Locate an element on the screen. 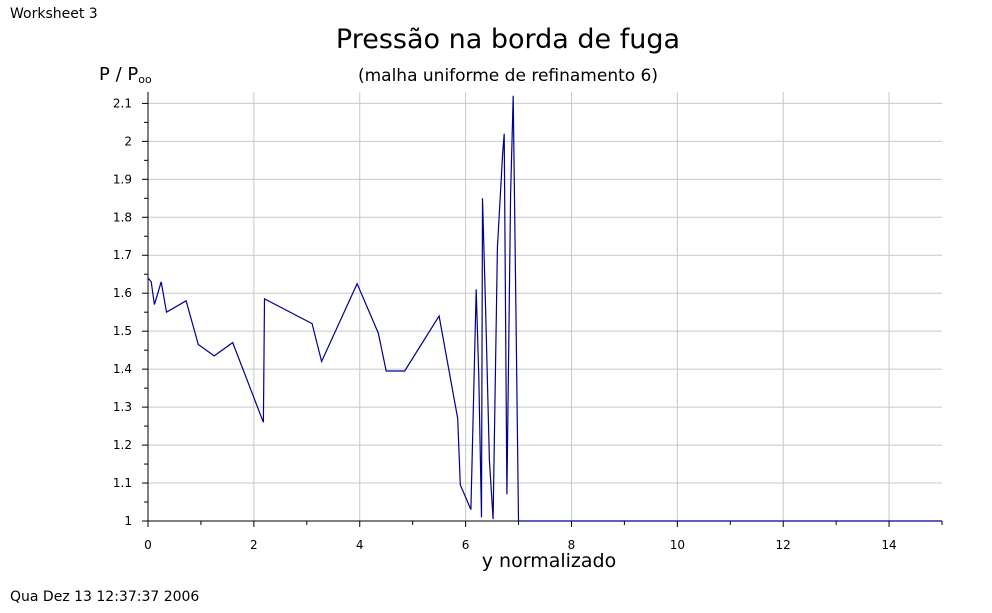 Image resolution: width=992 pixels, height=613 pixels. x-tick-label: 8 is located at coordinates (572, 545).